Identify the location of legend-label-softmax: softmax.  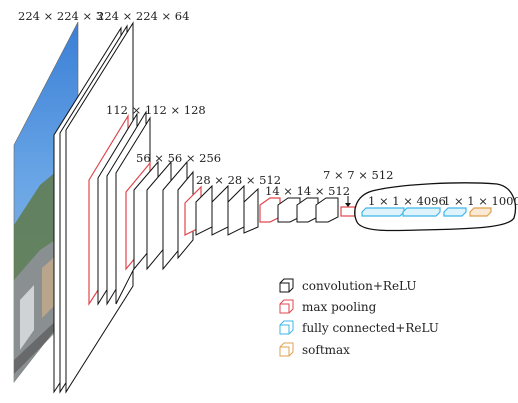
(326, 350).